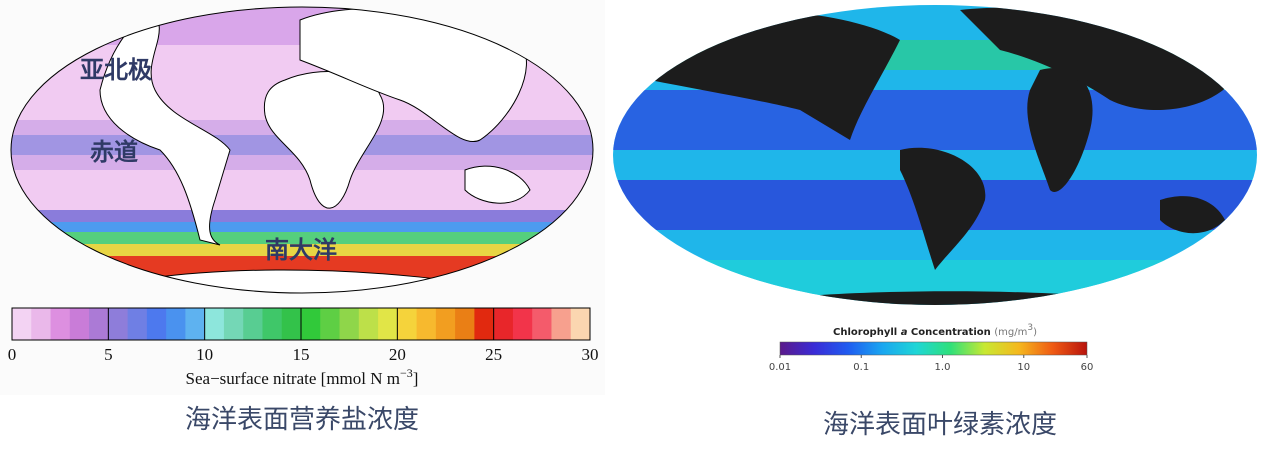  What do you see at coordinates (116, 70) in the screenshot?
I see `map-label: 亚北极` at bounding box center [116, 70].